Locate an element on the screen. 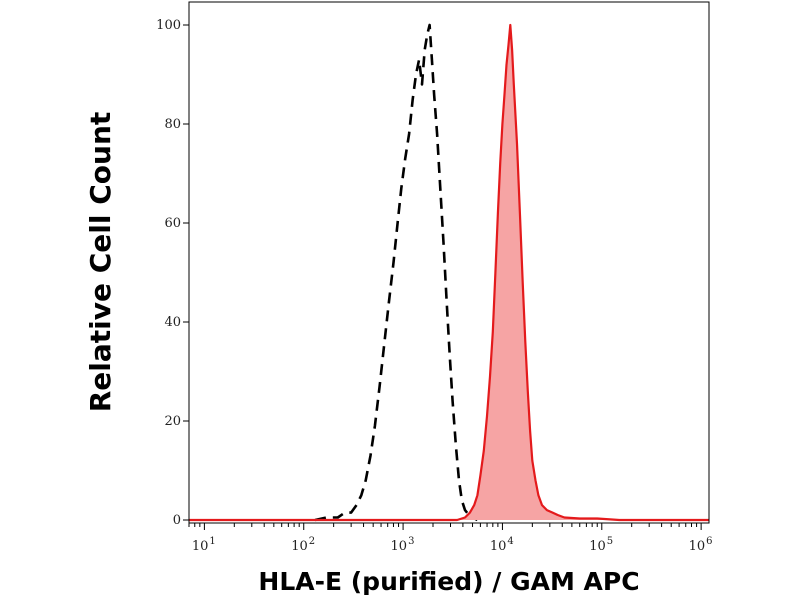  x-tick-exponent: 4 is located at coordinates (510, 541).